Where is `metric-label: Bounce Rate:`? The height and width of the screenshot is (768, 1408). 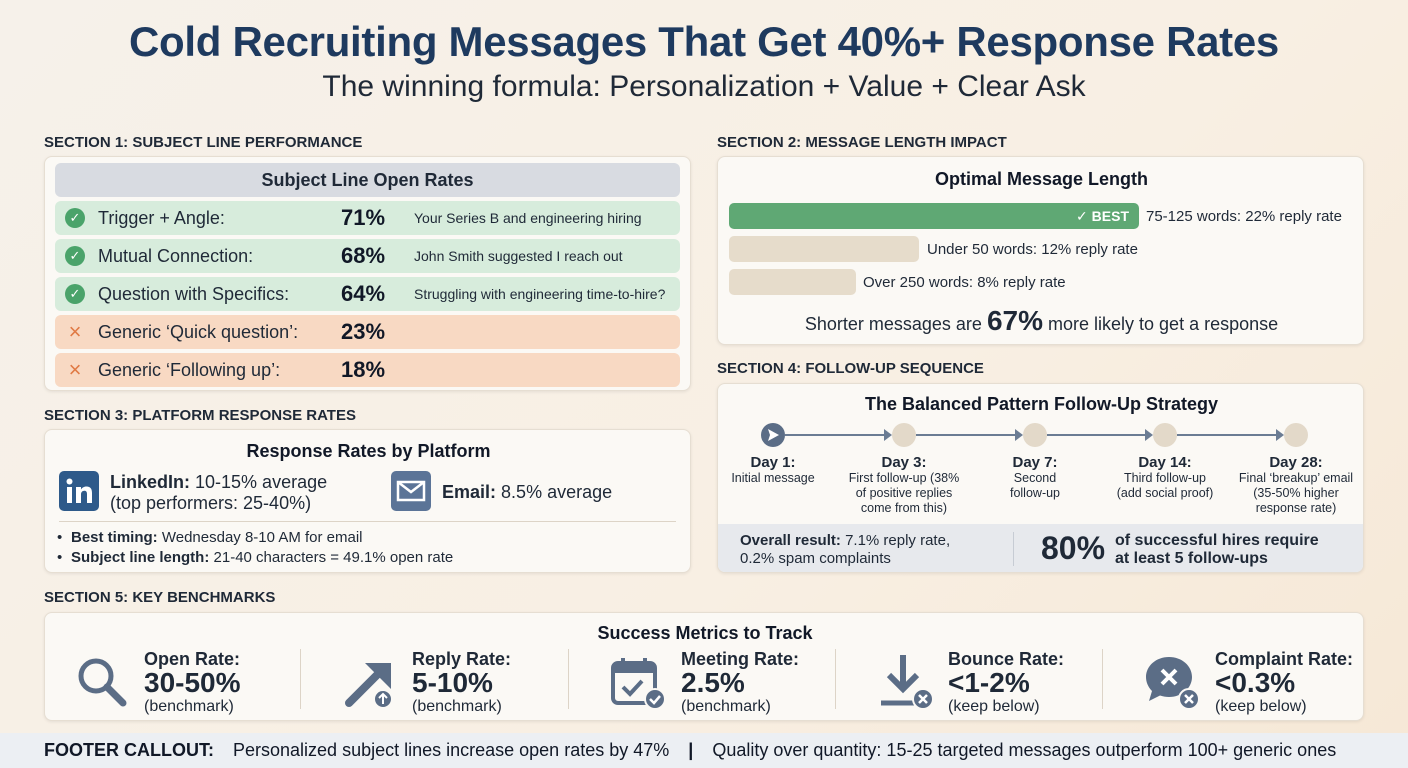 metric-label: Bounce Rate: is located at coordinates (1006, 659).